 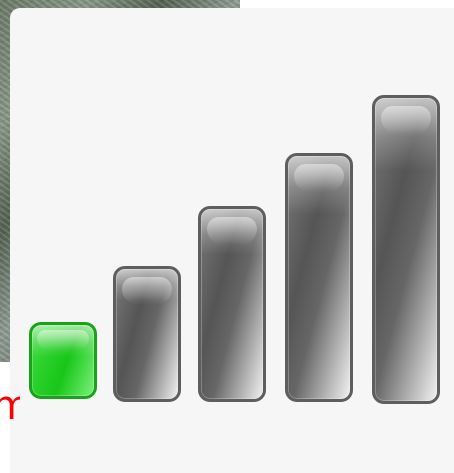 I want to click on partial-red-label: m, so click(x=10, y=406).